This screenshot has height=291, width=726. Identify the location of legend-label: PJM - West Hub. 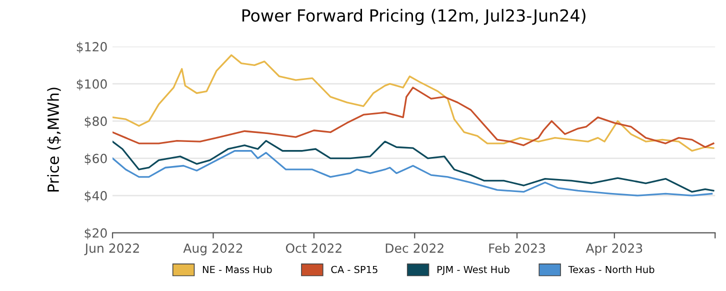
(473, 270).